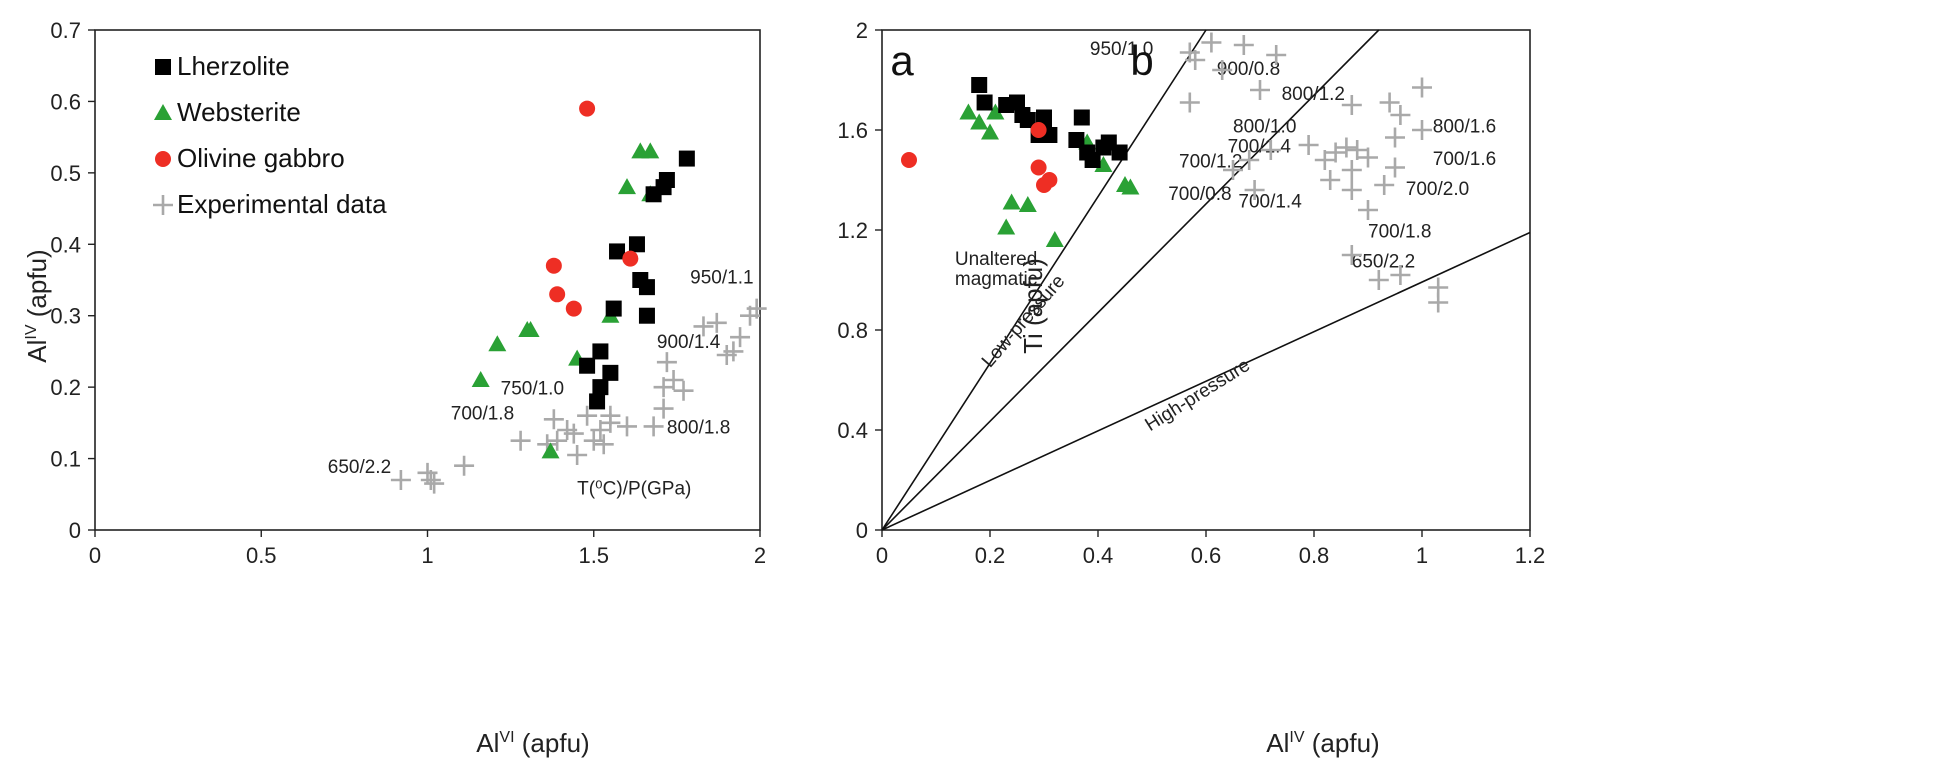  I want to click on panel-a-condition-label: 700/1.8, so click(482, 413).